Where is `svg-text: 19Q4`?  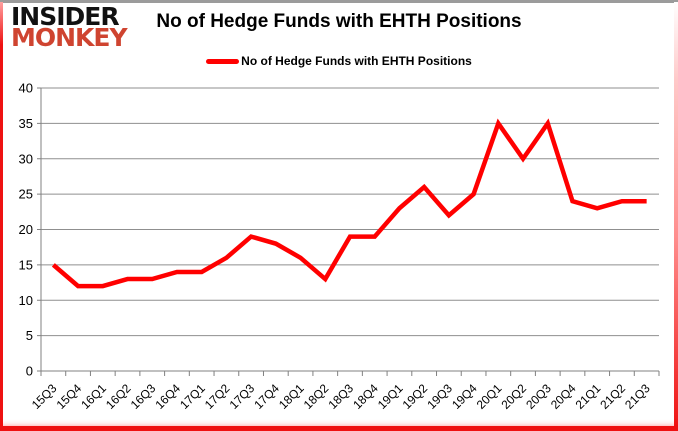 svg-text: 19Q4 is located at coordinates (464, 396).